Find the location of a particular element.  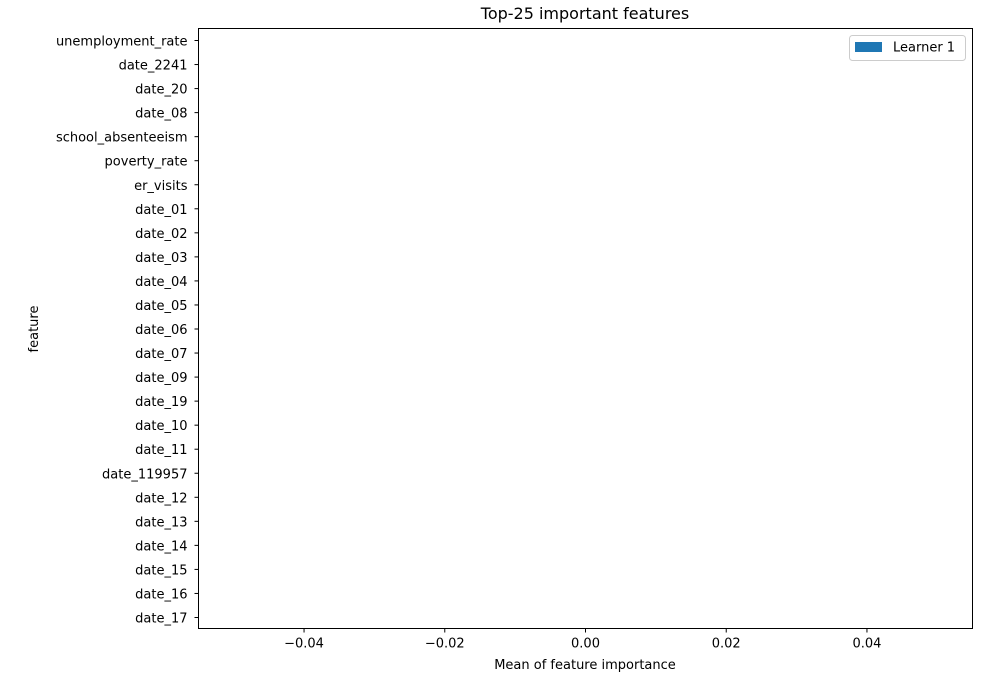

x-tick-label: −0.04 is located at coordinates (304, 644).